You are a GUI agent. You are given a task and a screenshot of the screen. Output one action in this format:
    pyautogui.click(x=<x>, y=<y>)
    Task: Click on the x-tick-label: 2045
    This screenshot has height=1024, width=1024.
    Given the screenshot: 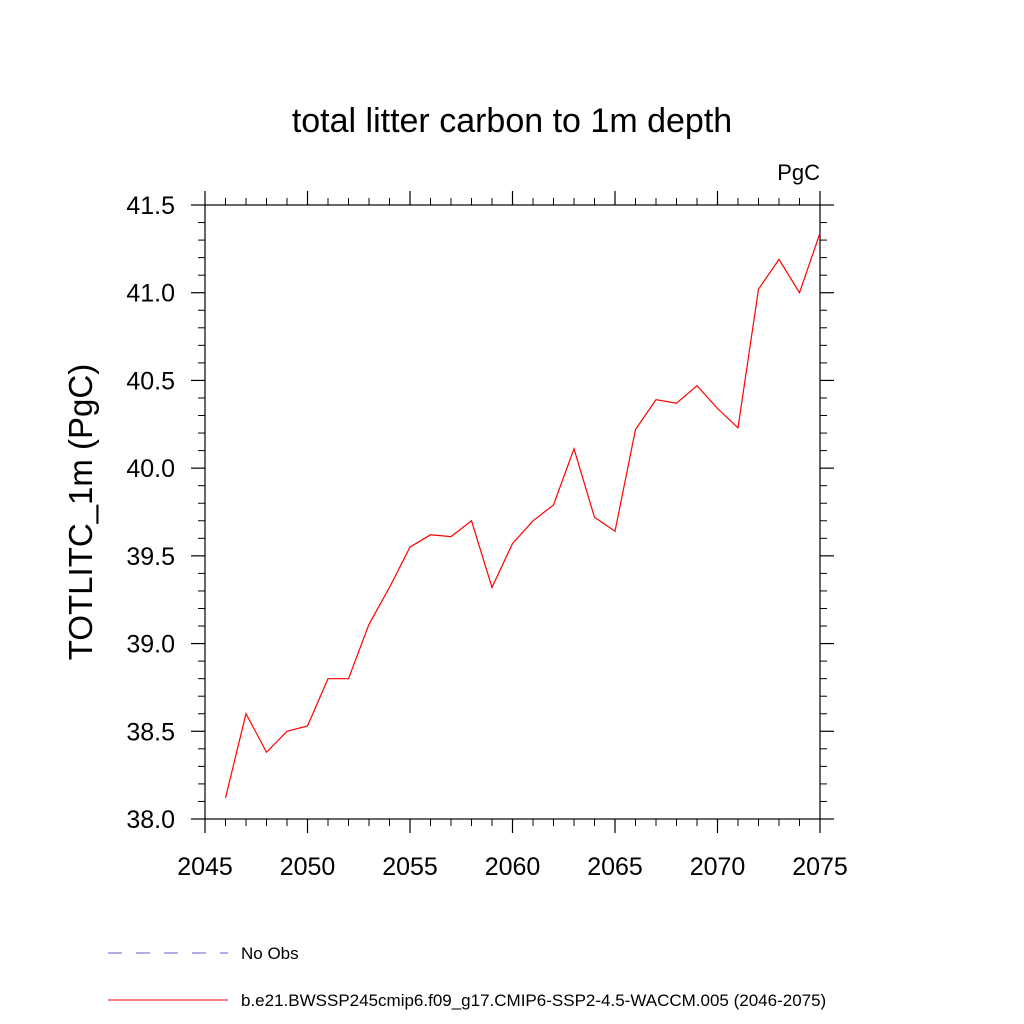 What is the action you would take?
    pyautogui.click(x=205, y=867)
    